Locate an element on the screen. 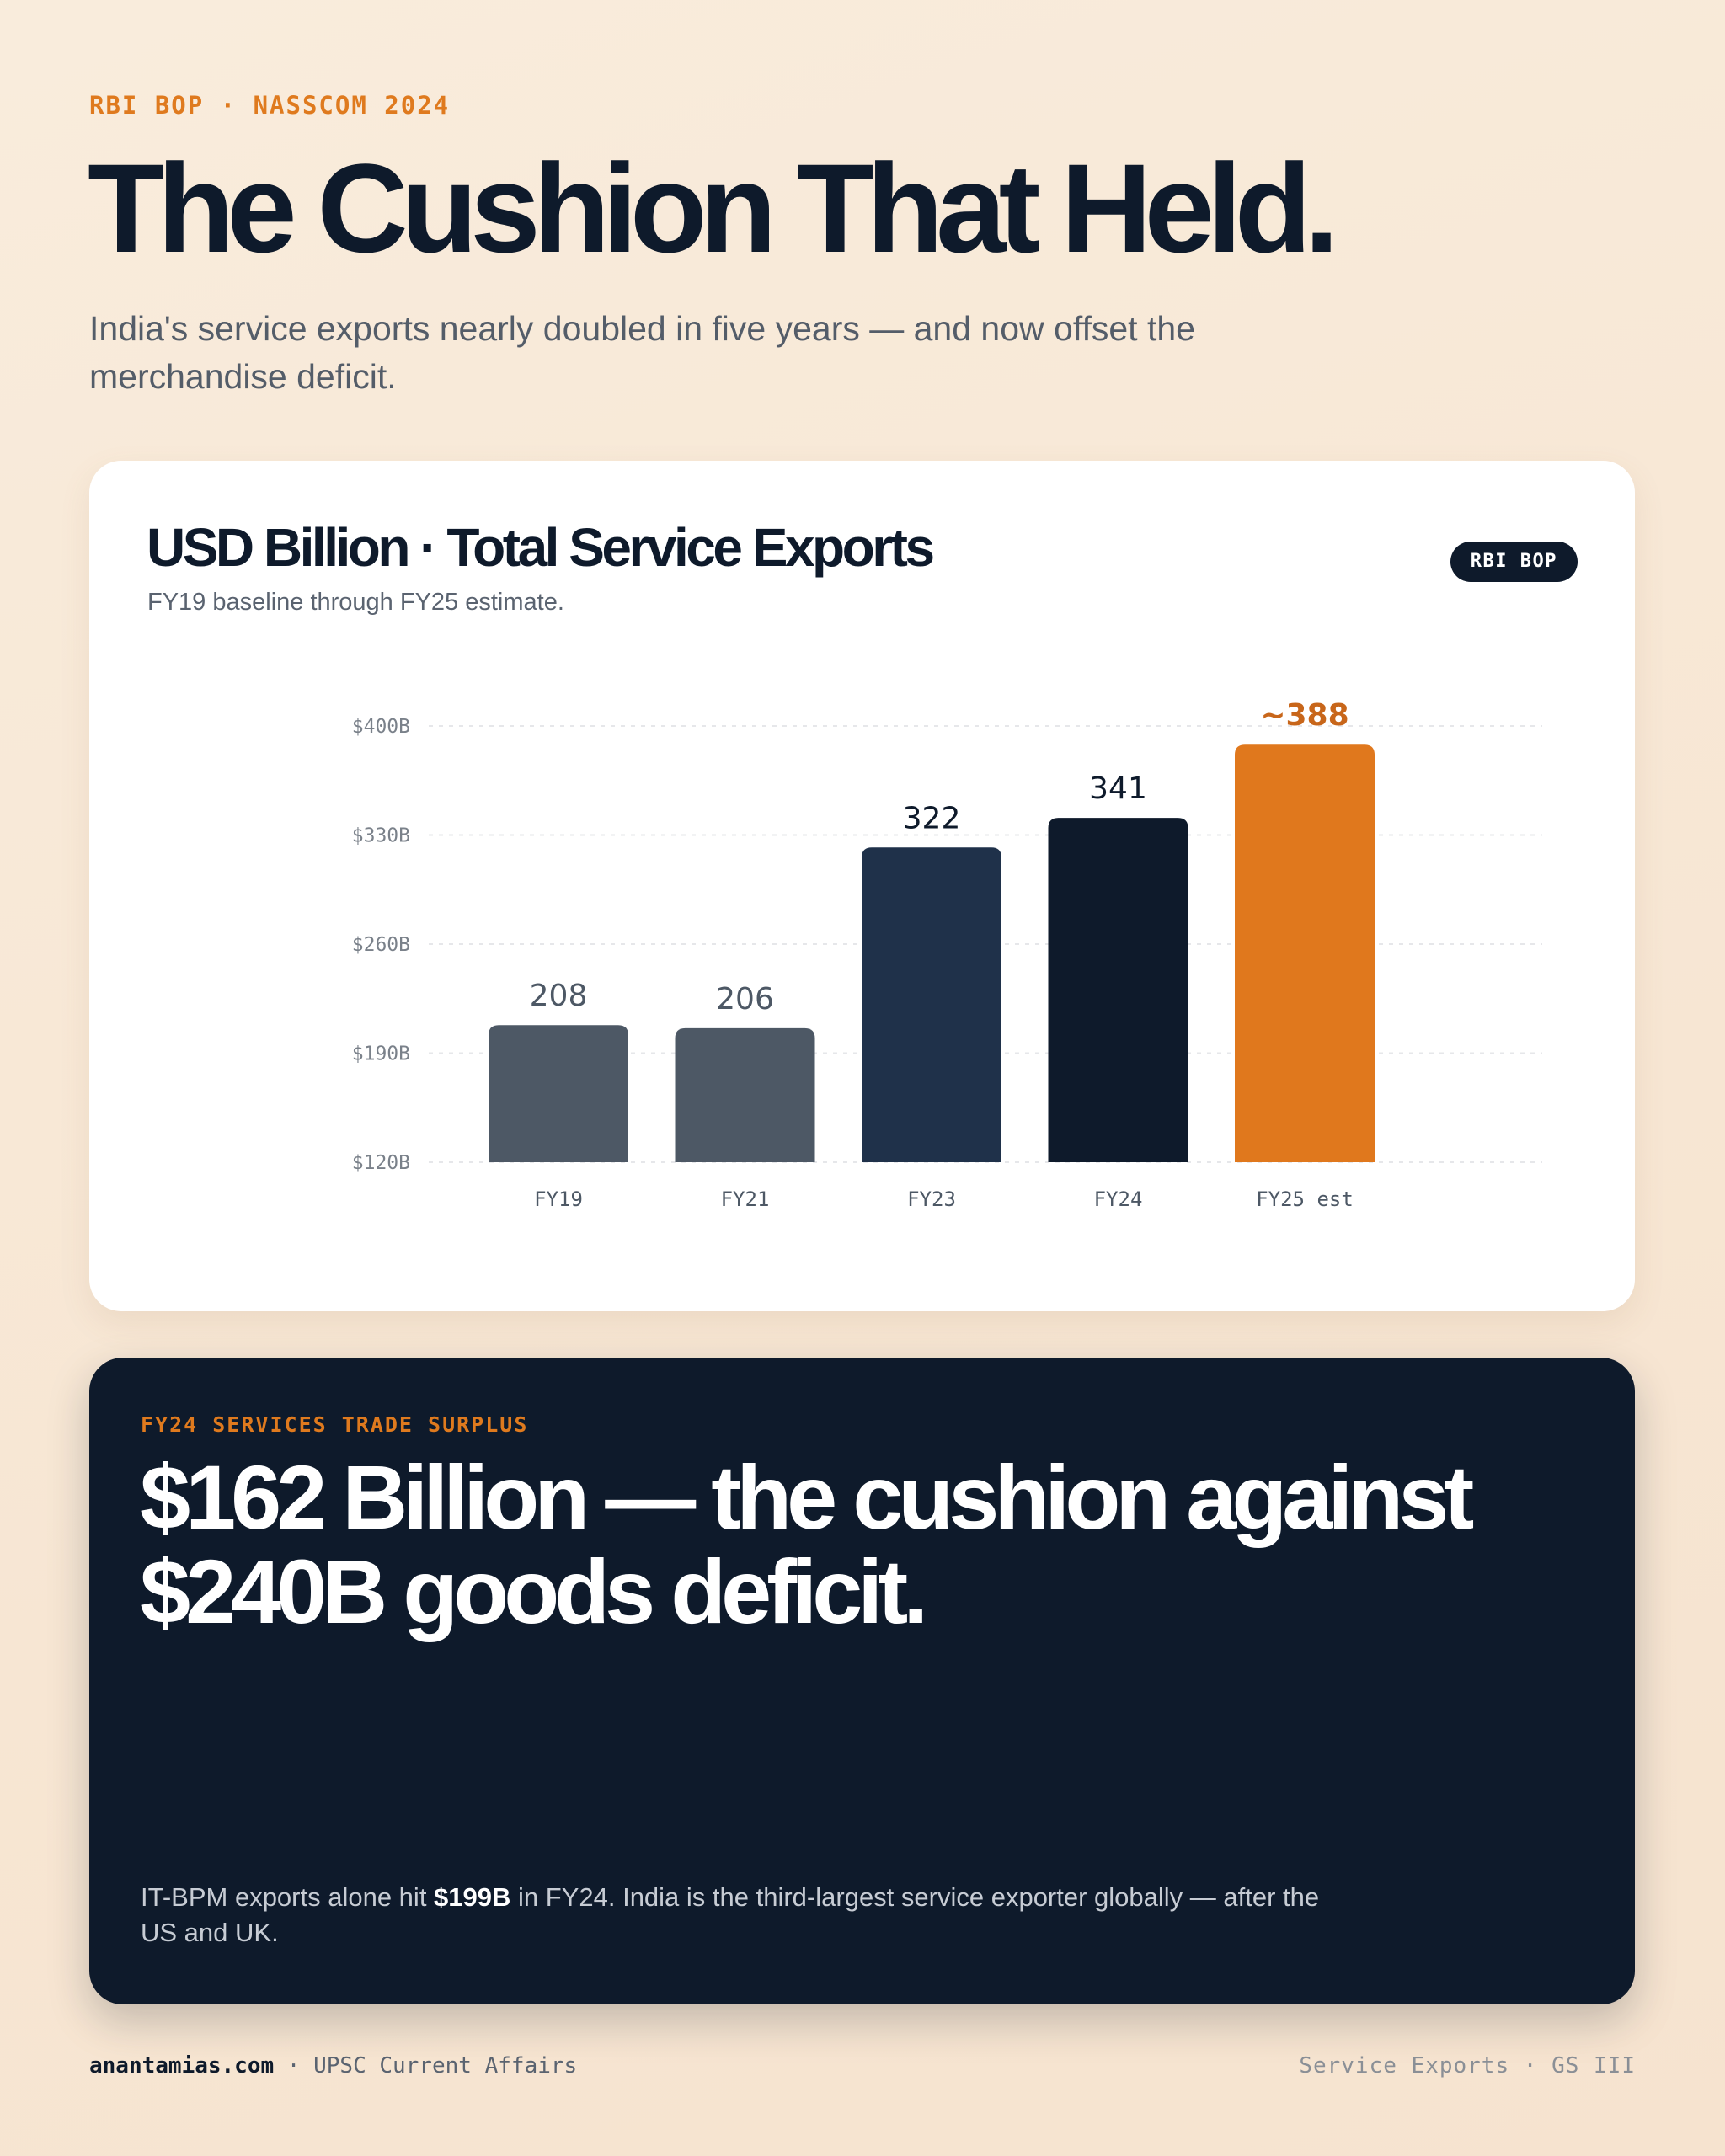 Image resolution: width=1725 pixels, height=2156 pixels. y-tick-label: $120B is located at coordinates (381, 1163).